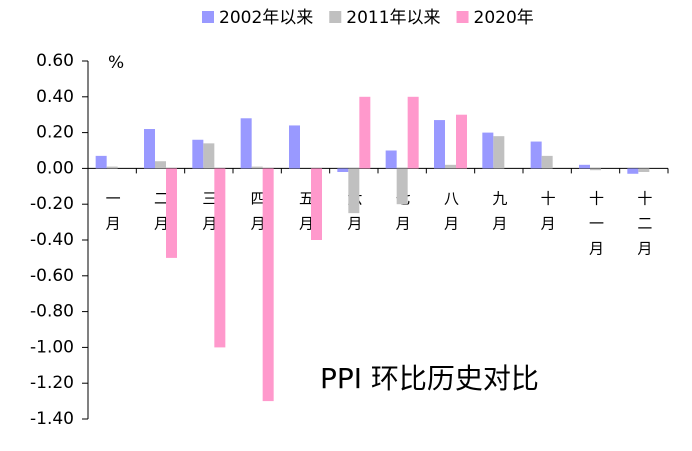 The image size is (692, 451). Describe the element at coordinates (52, 276) in the screenshot. I see `y-tick-label: -0.60` at that location.